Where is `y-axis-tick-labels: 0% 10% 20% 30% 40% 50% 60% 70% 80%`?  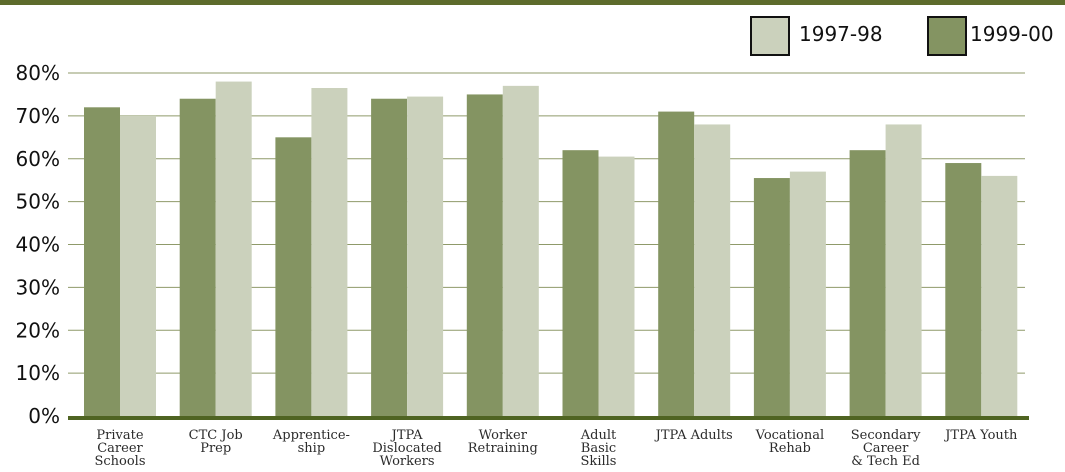
y-axis-tick-labels: 0% 10% 20% 30% 40% 50% 60% 70% 80% is located at coordinates (38, 244).